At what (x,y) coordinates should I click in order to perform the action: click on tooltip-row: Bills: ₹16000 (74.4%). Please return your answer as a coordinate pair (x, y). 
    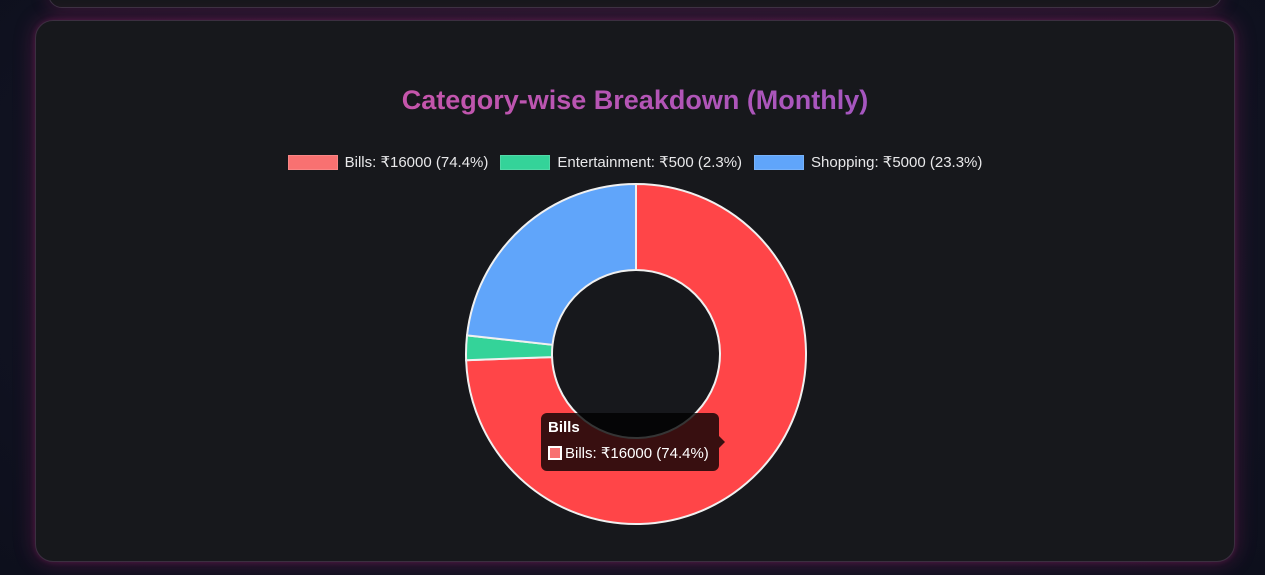
    Looking at the image, I should click on (630, 453).